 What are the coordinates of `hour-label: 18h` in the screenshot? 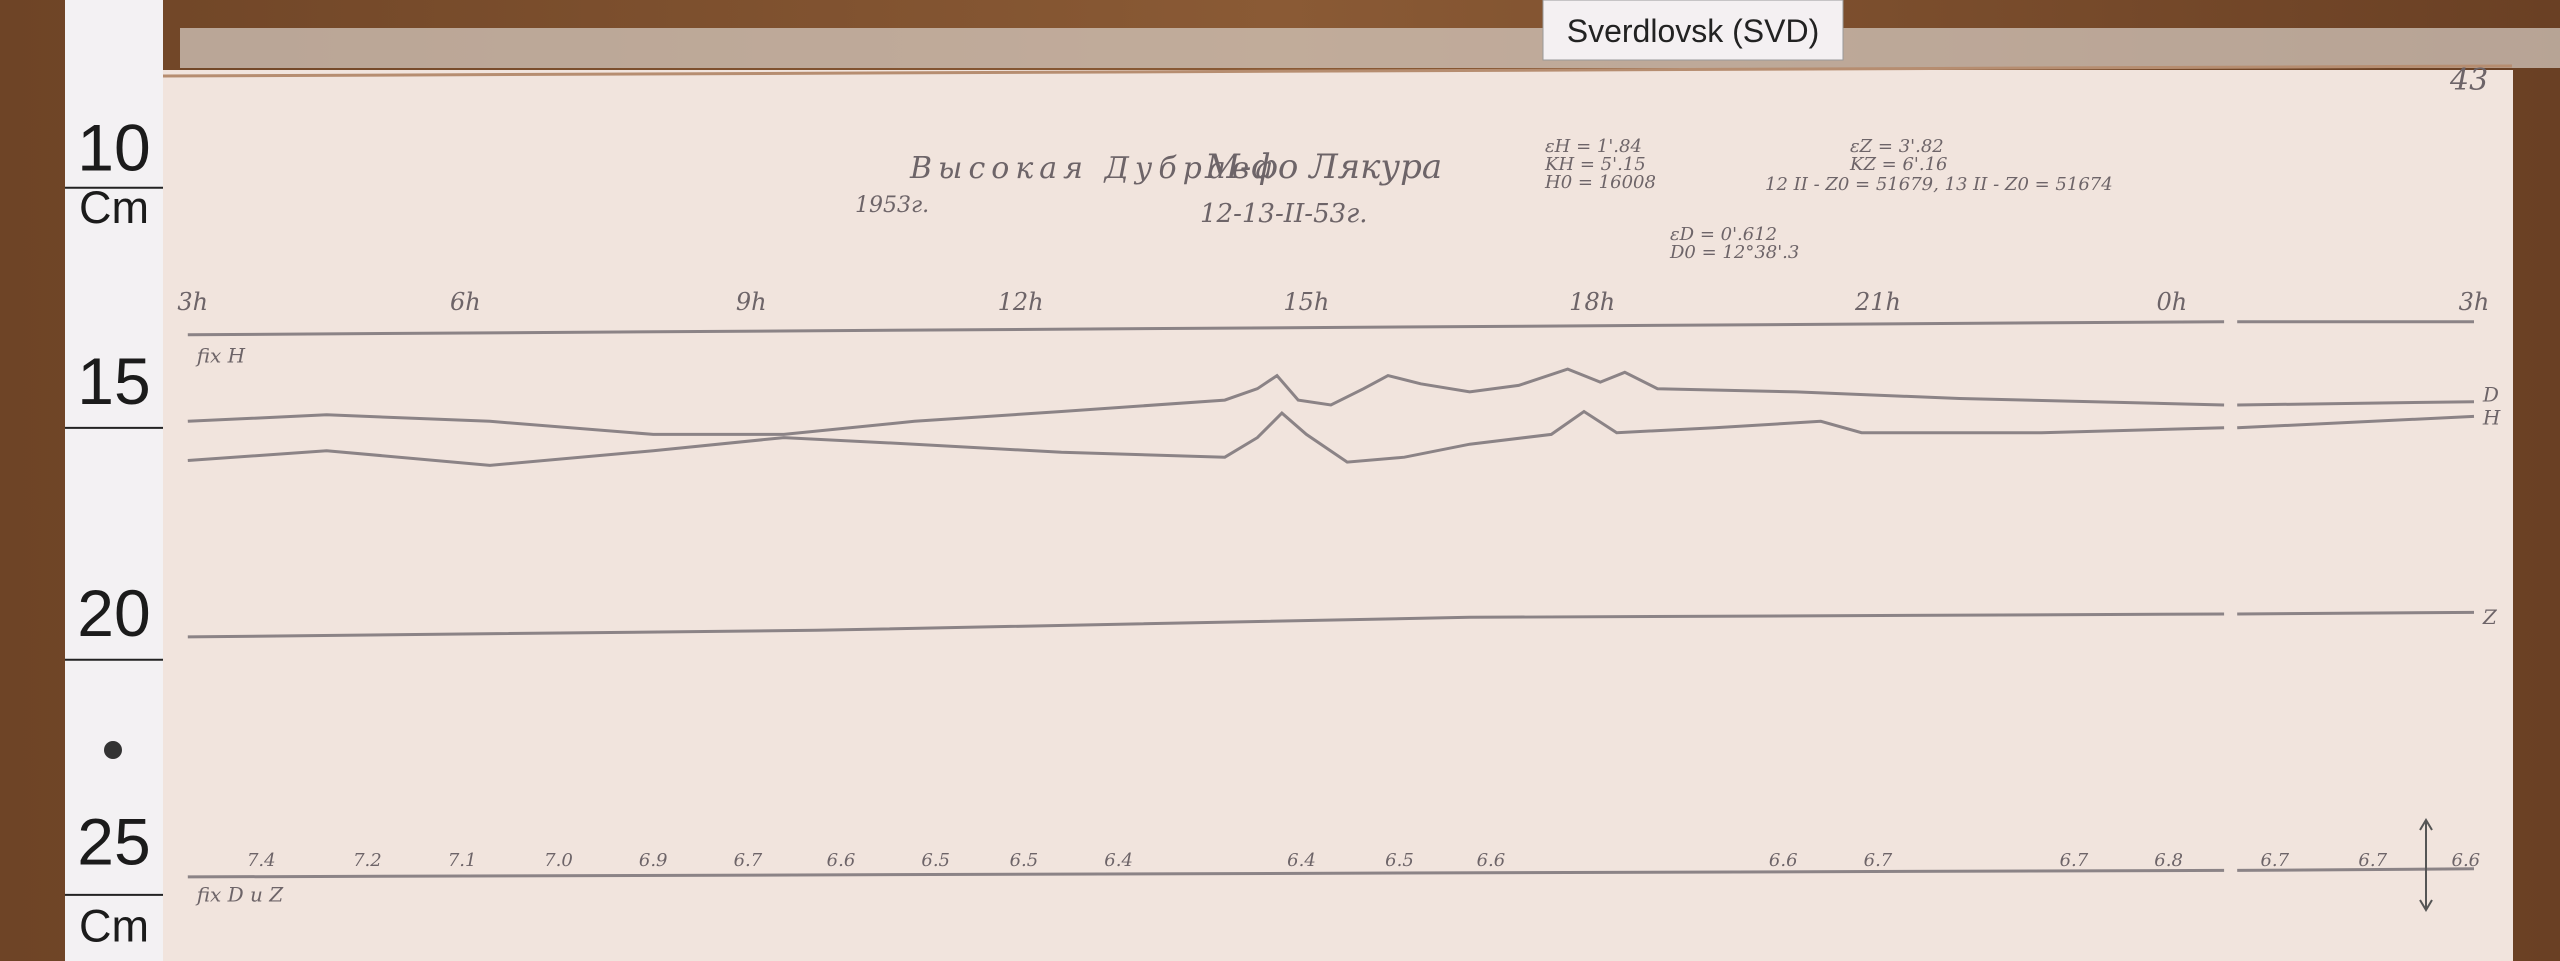 It's located at (1592, 302).